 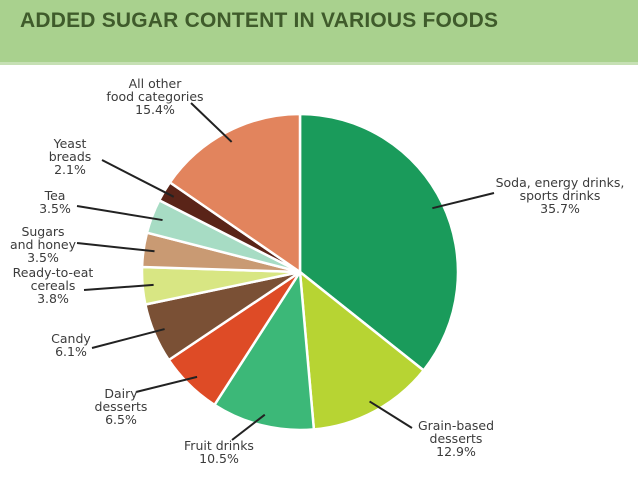 What do you see at coordinates (259, 20) in the screenshot?
I see `slide-title: ADDED SUGAR CONTENT IN VARIOUS FOODS` at bounding box center [259, 20].